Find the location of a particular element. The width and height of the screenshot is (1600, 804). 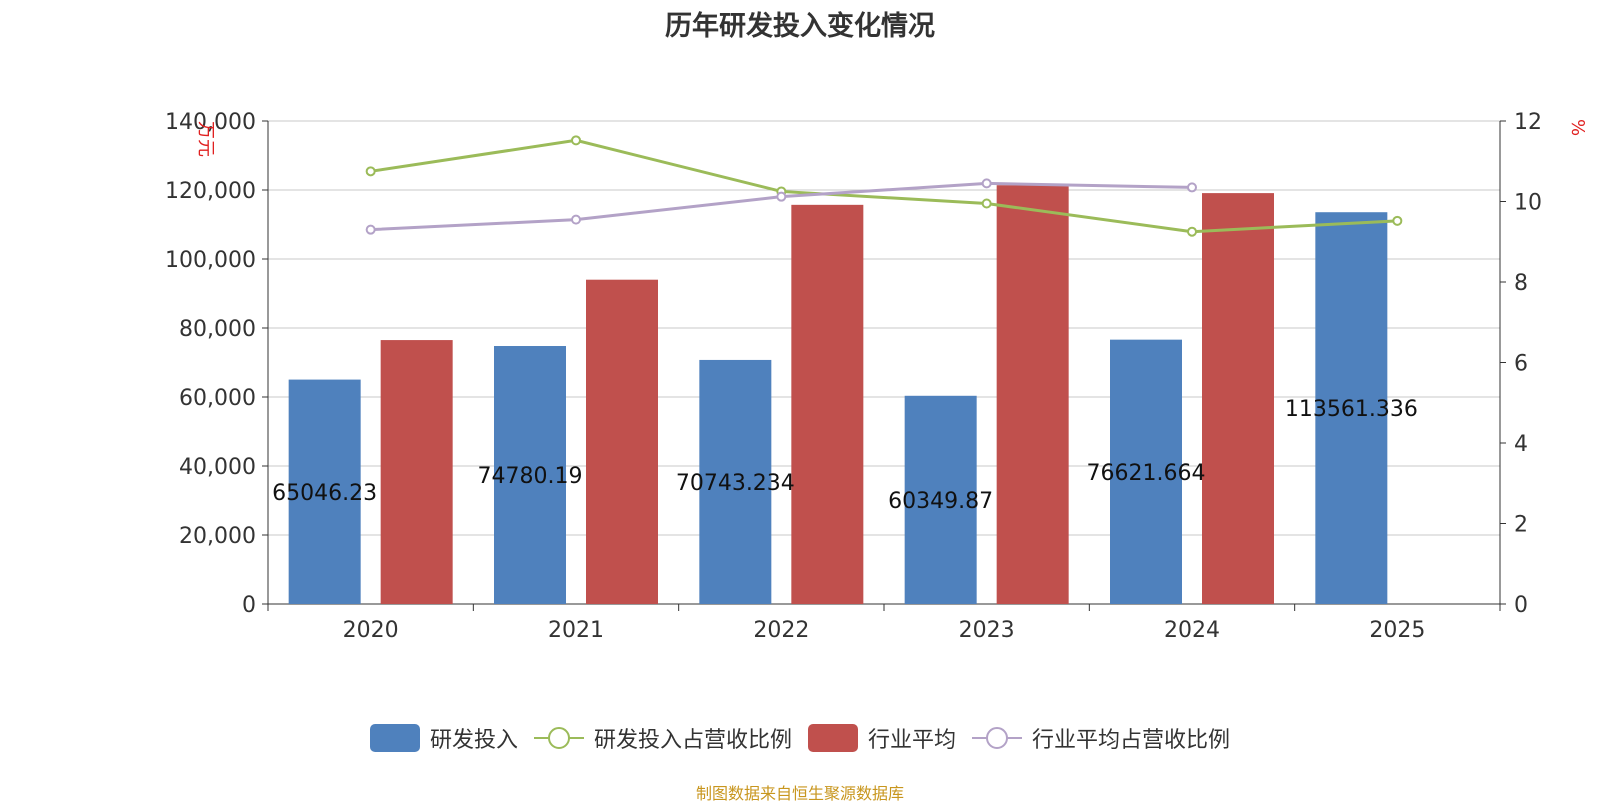

legend-swatch-rd-ratio is located at coordinates (558, 738).